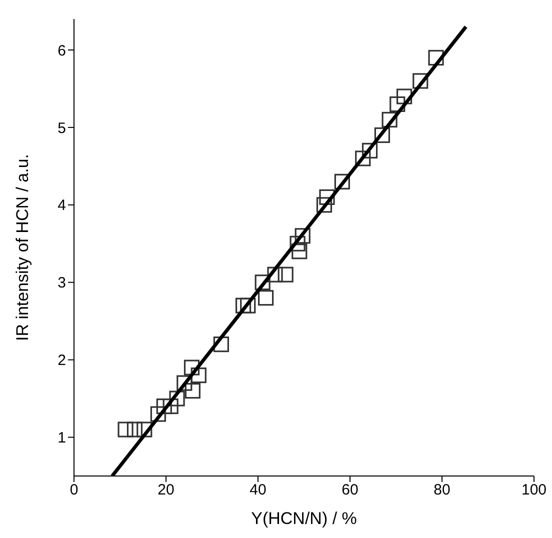  Describe the element at coordinates (62, 205) in the screenshot. I see `y-tick-label: 4` at that location.